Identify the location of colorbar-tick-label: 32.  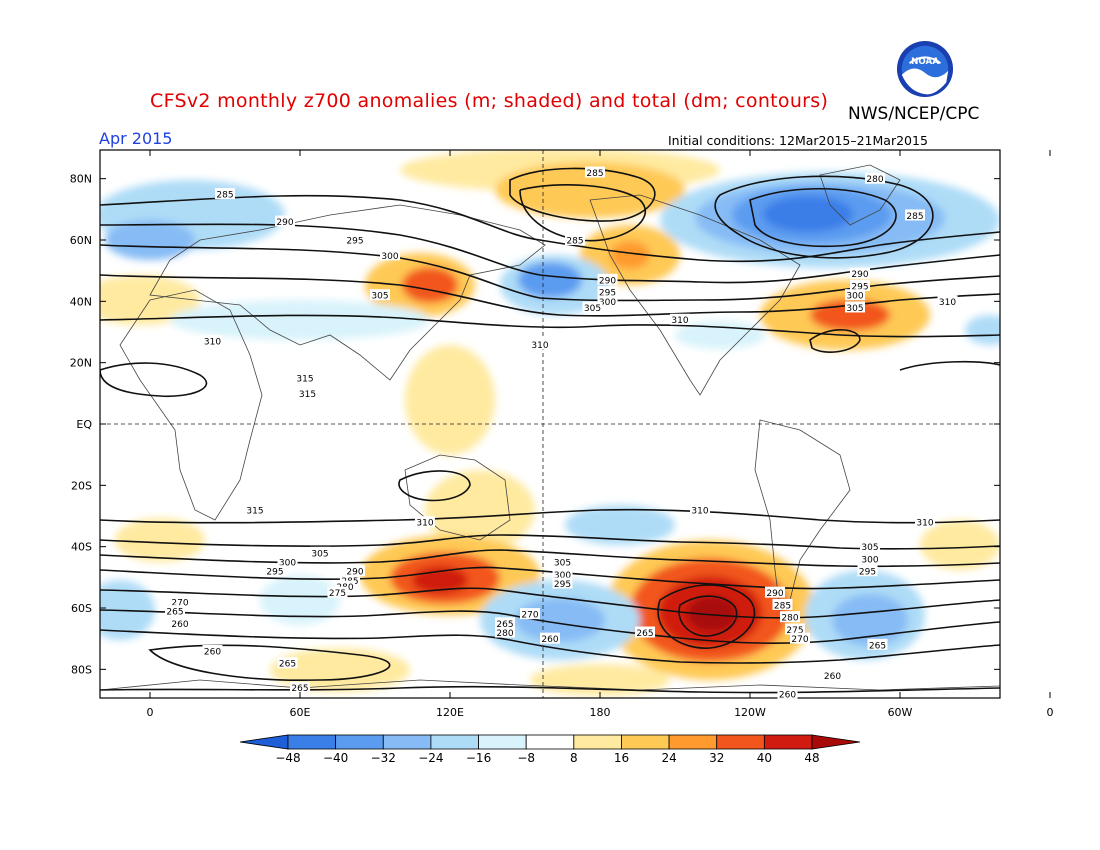
(716, 758).